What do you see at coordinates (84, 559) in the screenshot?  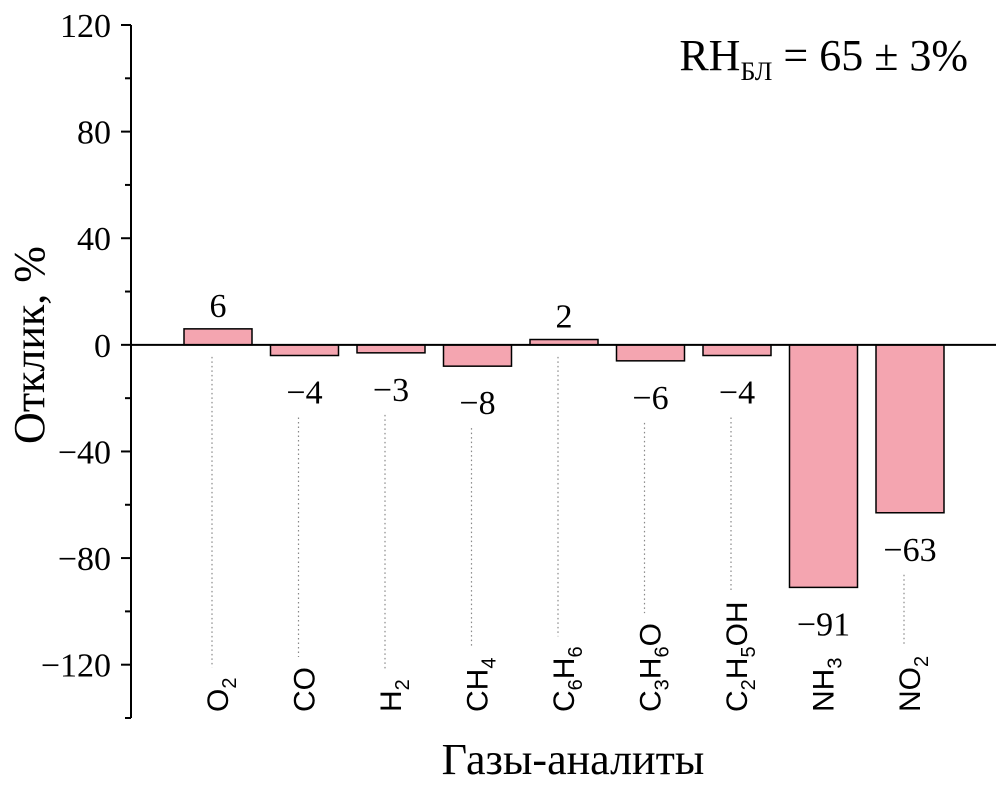 I see `y-tick-label: −80` at bounding box center [84, 559].